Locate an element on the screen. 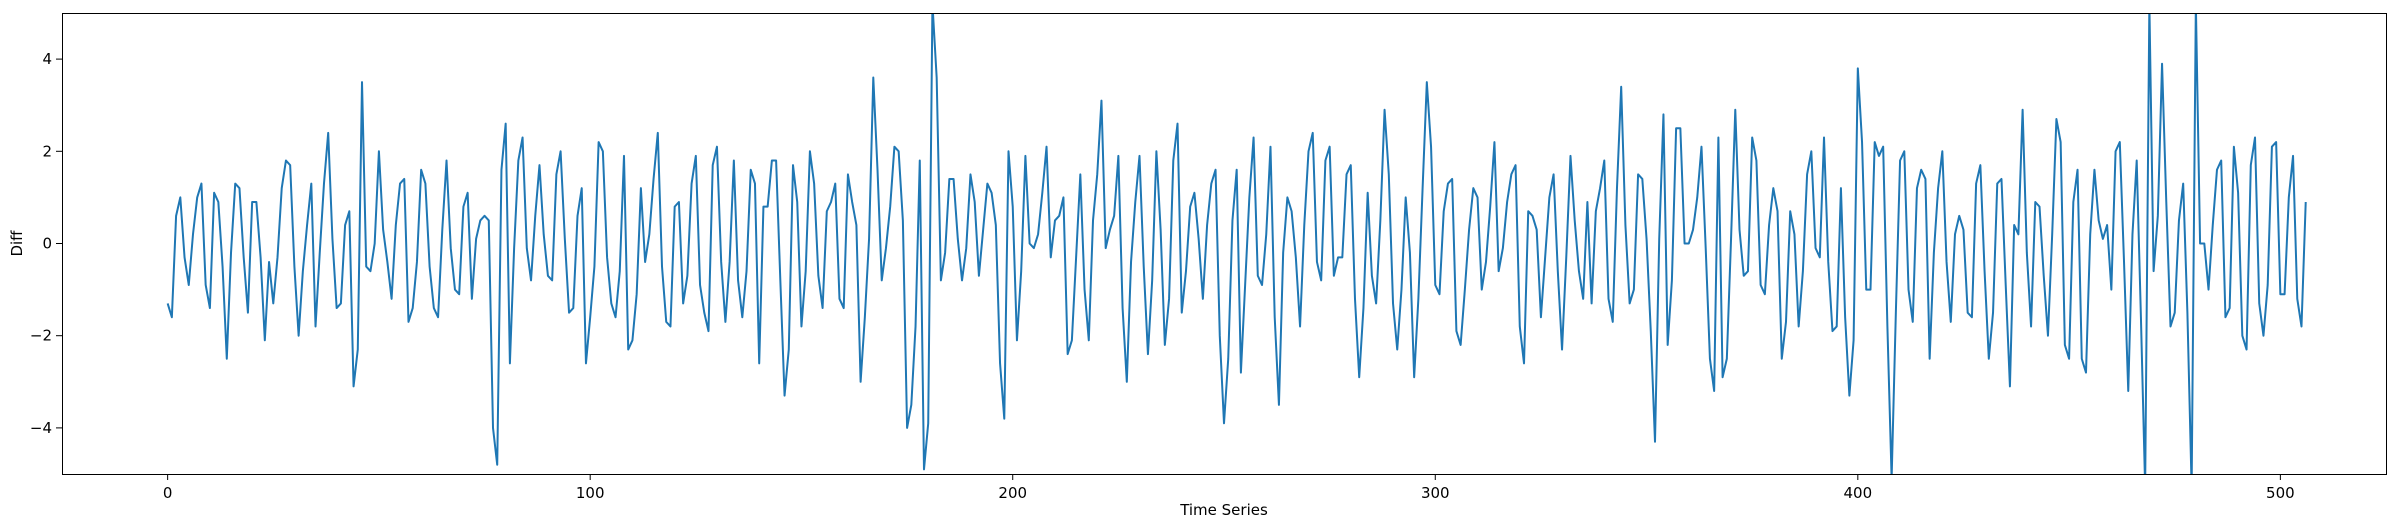  x-tick-label: 200 is located at coordinates (1012, 493).